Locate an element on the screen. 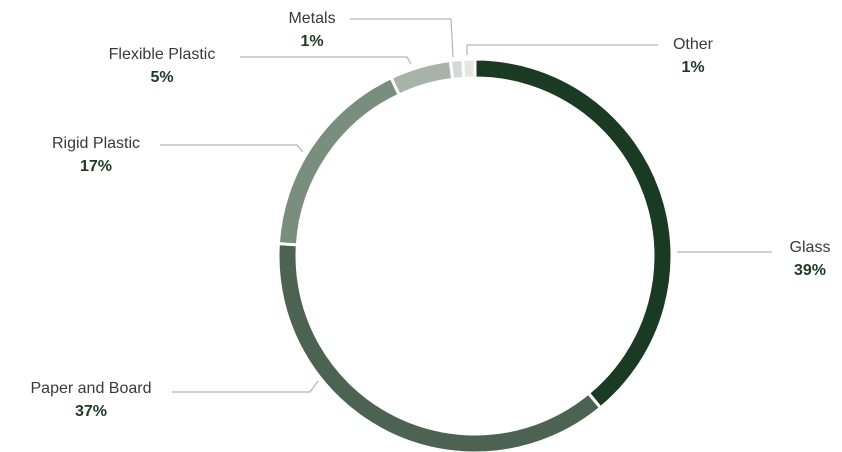 Image resolution: width=842 pixels, height=452 pixels. leader-line-metals is located at coordinates (402, 38).